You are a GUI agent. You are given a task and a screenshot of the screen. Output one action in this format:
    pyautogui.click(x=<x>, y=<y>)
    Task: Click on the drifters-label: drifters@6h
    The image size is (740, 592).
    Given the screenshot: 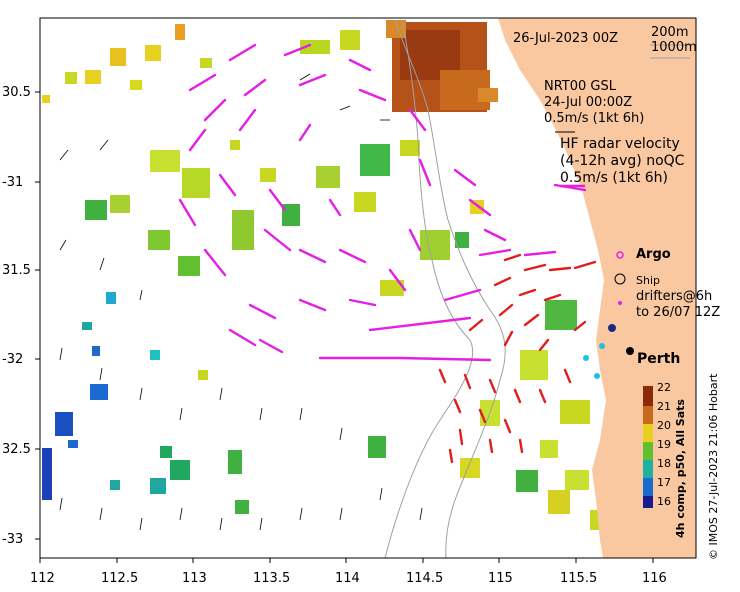 What is the action you would take?
    pyautogui.click(x=674, y=296)
    